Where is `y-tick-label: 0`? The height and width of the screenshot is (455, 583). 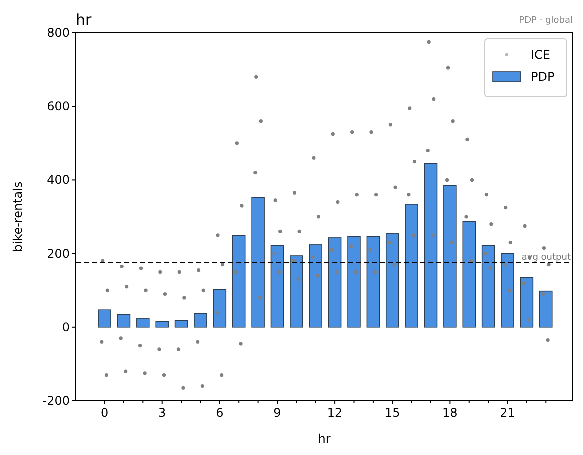
y-tick-label: 0 is located at coordinates (66, 327).